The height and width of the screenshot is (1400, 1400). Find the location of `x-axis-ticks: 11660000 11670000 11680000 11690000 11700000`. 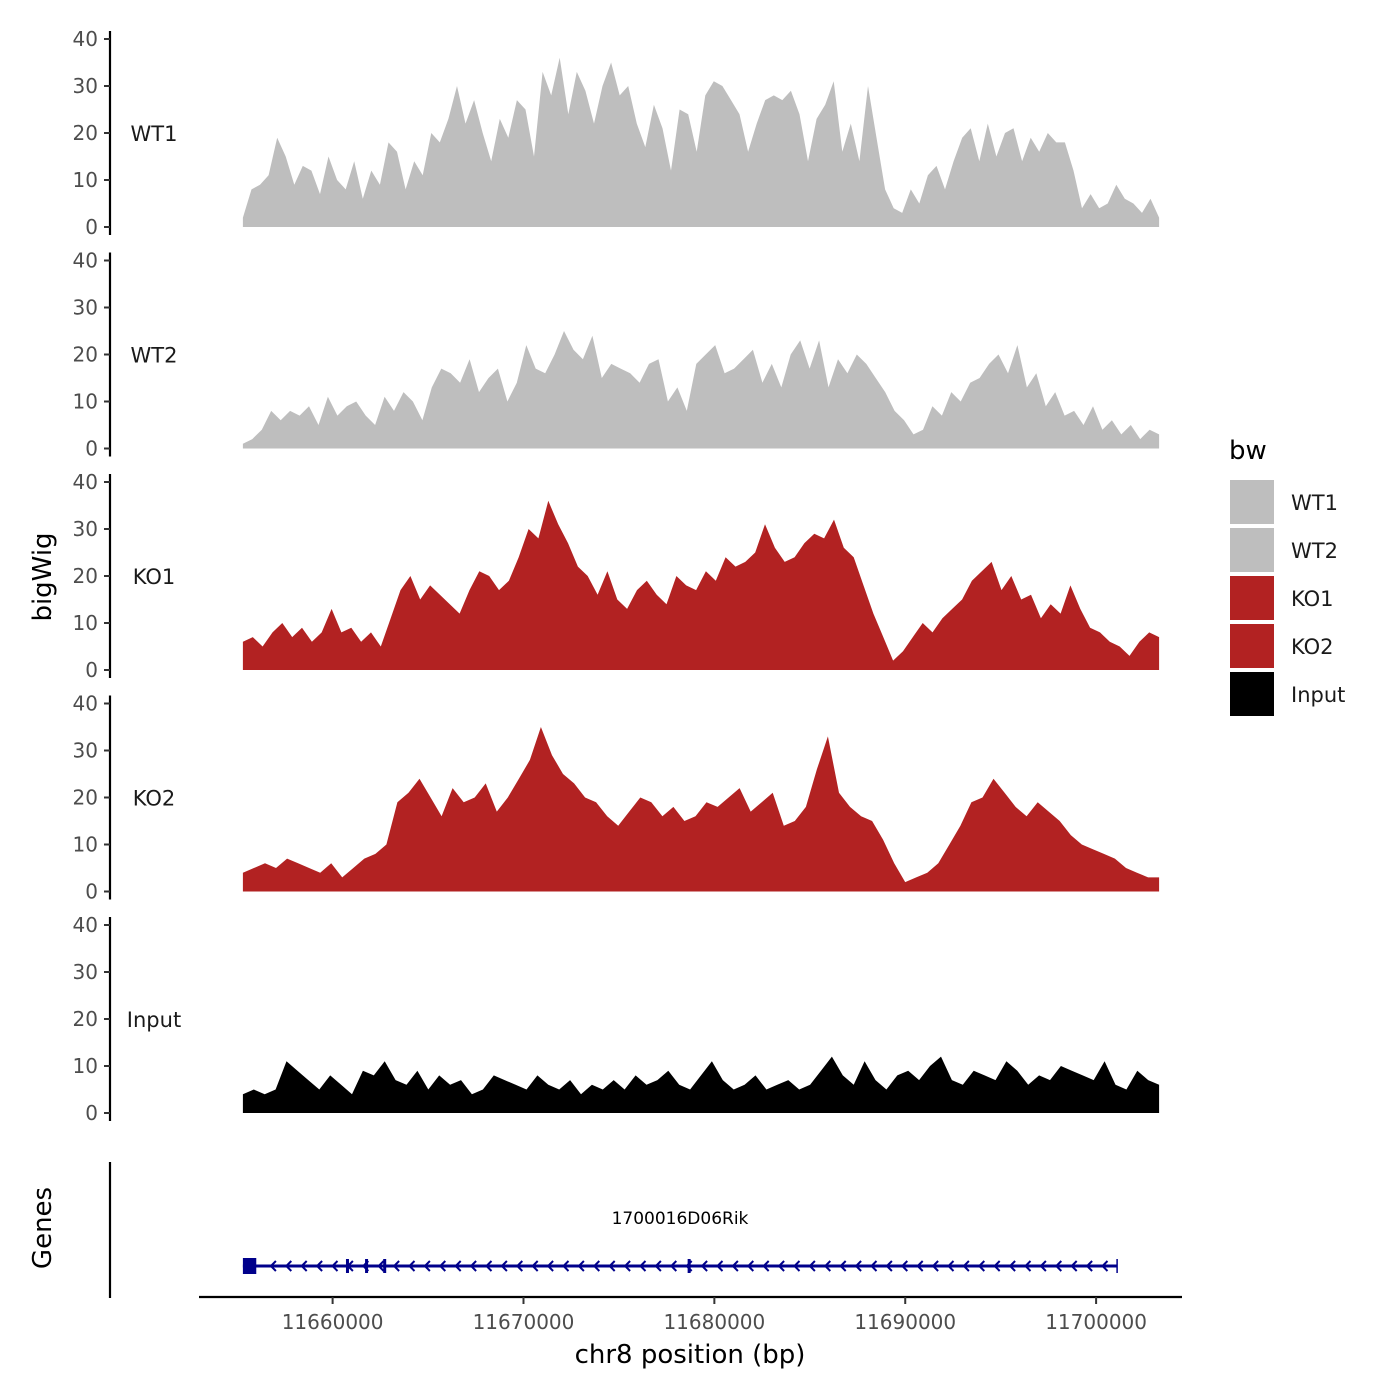

x-axis-ticks: 11660000 11670000 11680000 11690000 11700000 is located at coordinates (714, 1315).